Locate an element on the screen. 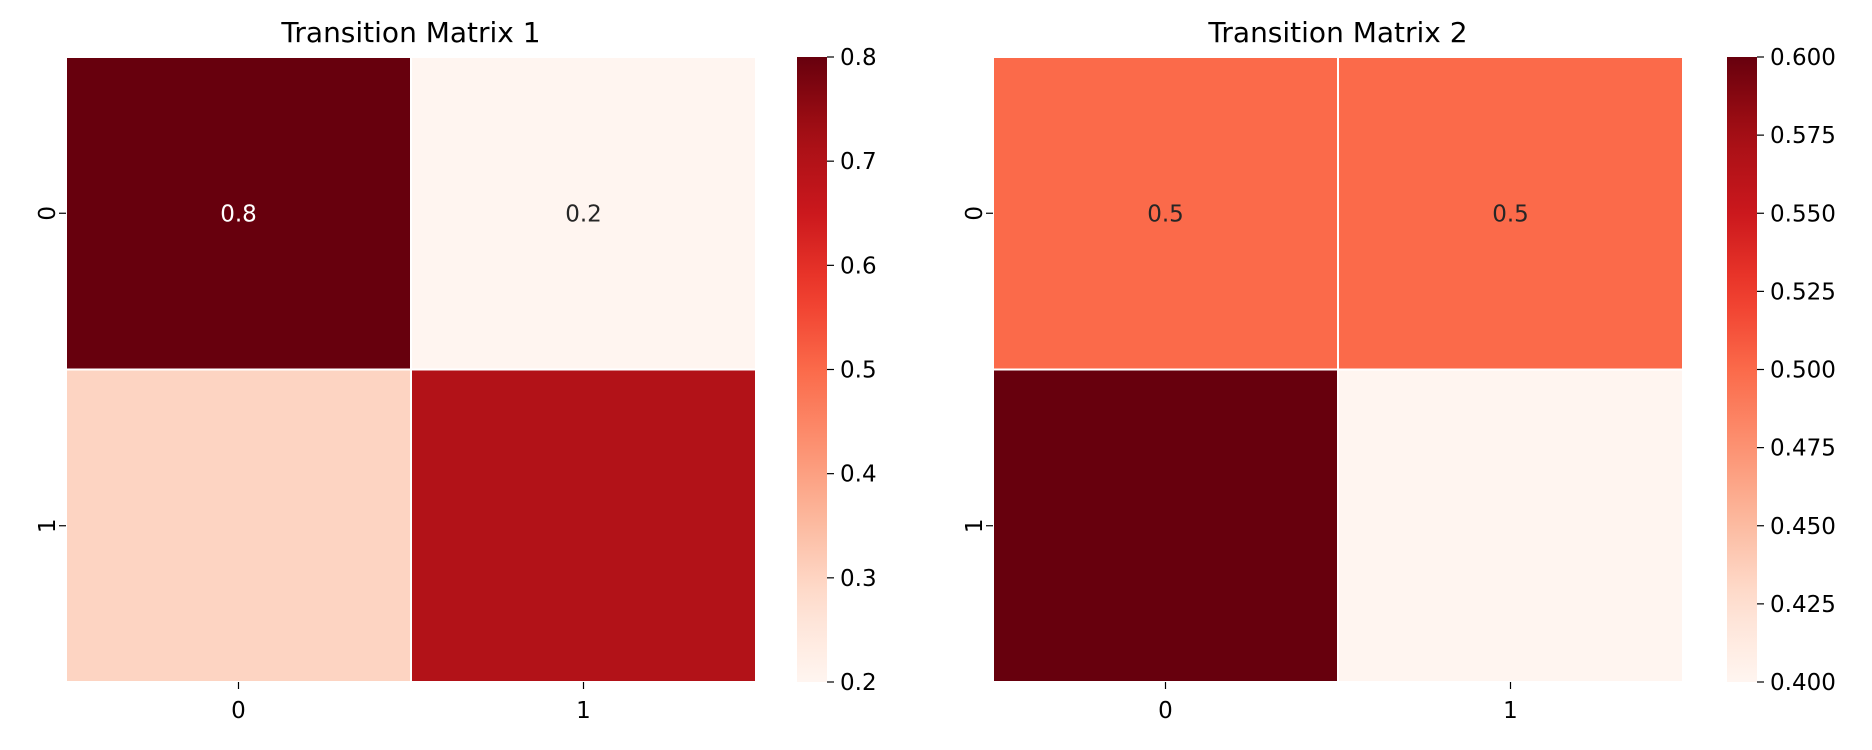  colorbar-tick-label: 0.525 is located at coordinates (1803, 292).